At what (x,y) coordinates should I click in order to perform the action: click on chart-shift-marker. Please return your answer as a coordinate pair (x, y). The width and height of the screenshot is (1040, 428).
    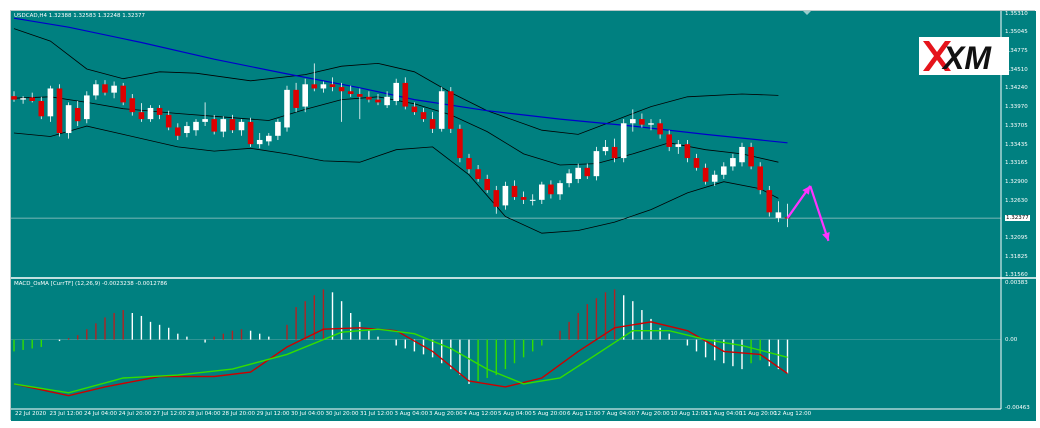
    Looking at the image, I should click on (807, 13).